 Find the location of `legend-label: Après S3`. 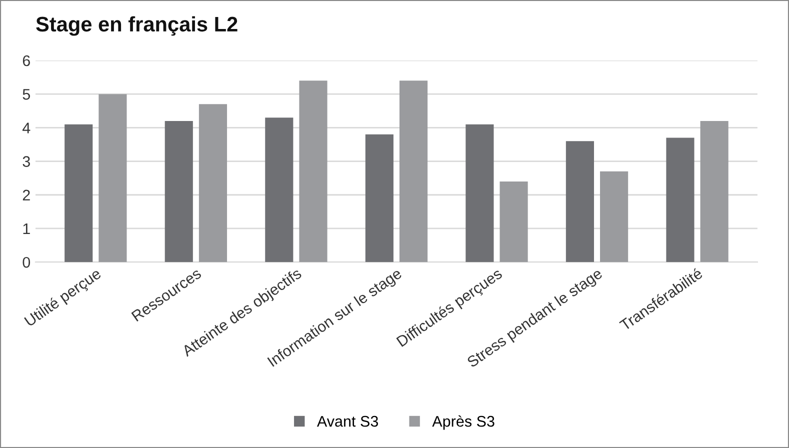

legend-label: Après S3 is located at coordinates (463, 422).